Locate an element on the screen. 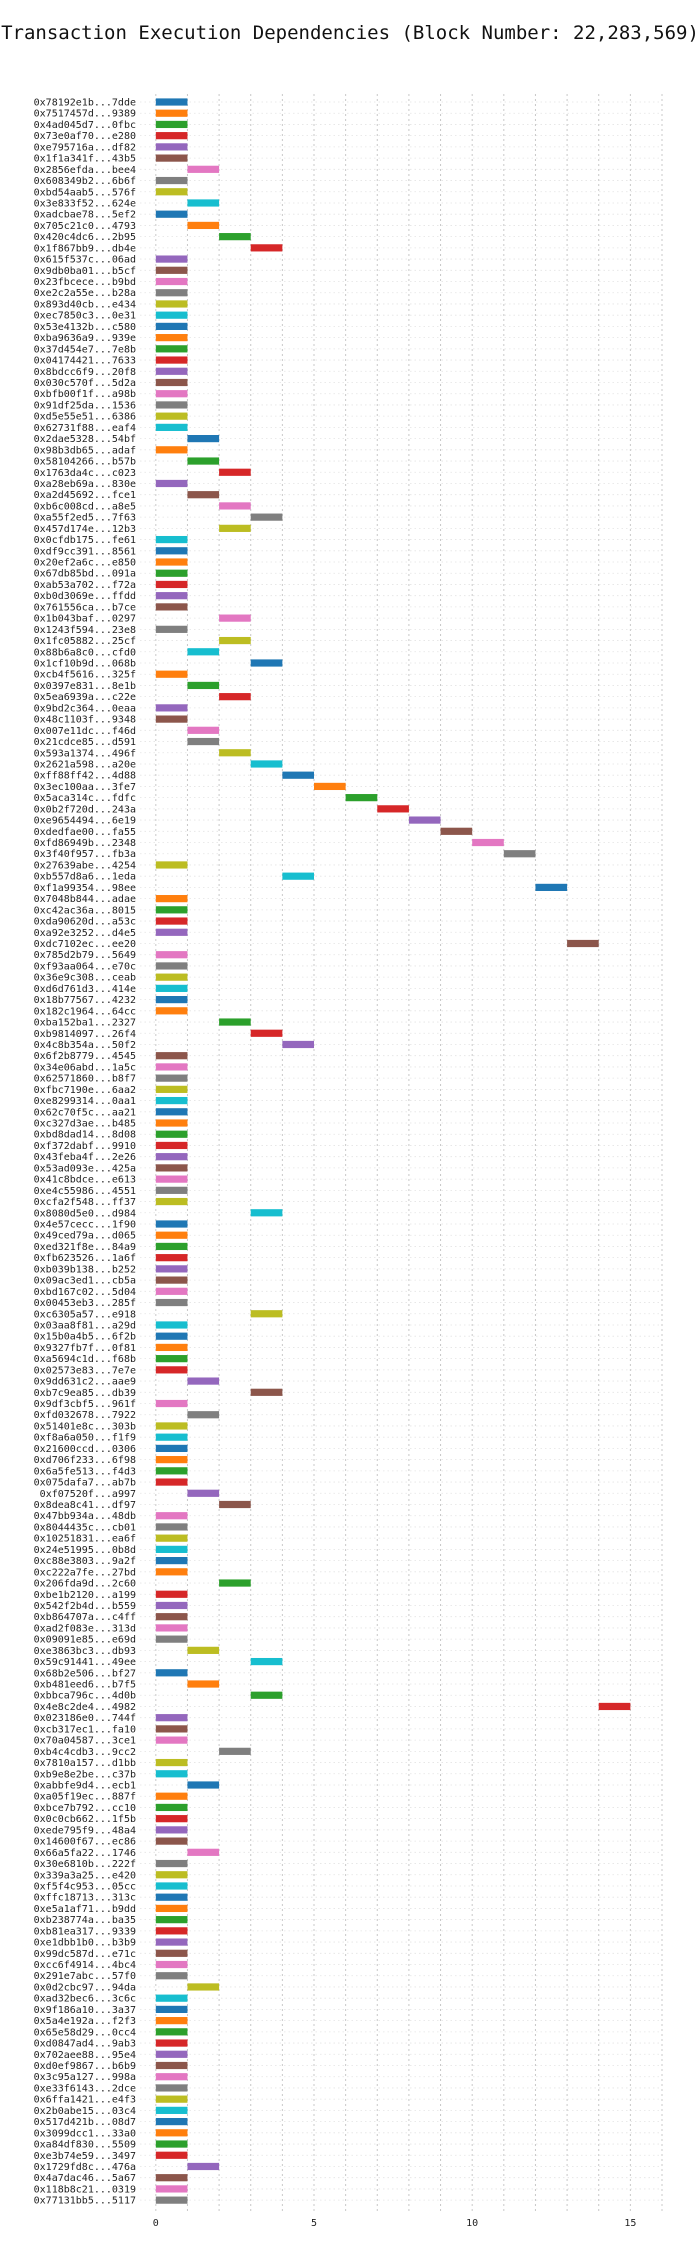 This screenshot has width=700, height=2256. transaction-label: 0x291e7abc...57f0 is located at coordinates (85, 1976).